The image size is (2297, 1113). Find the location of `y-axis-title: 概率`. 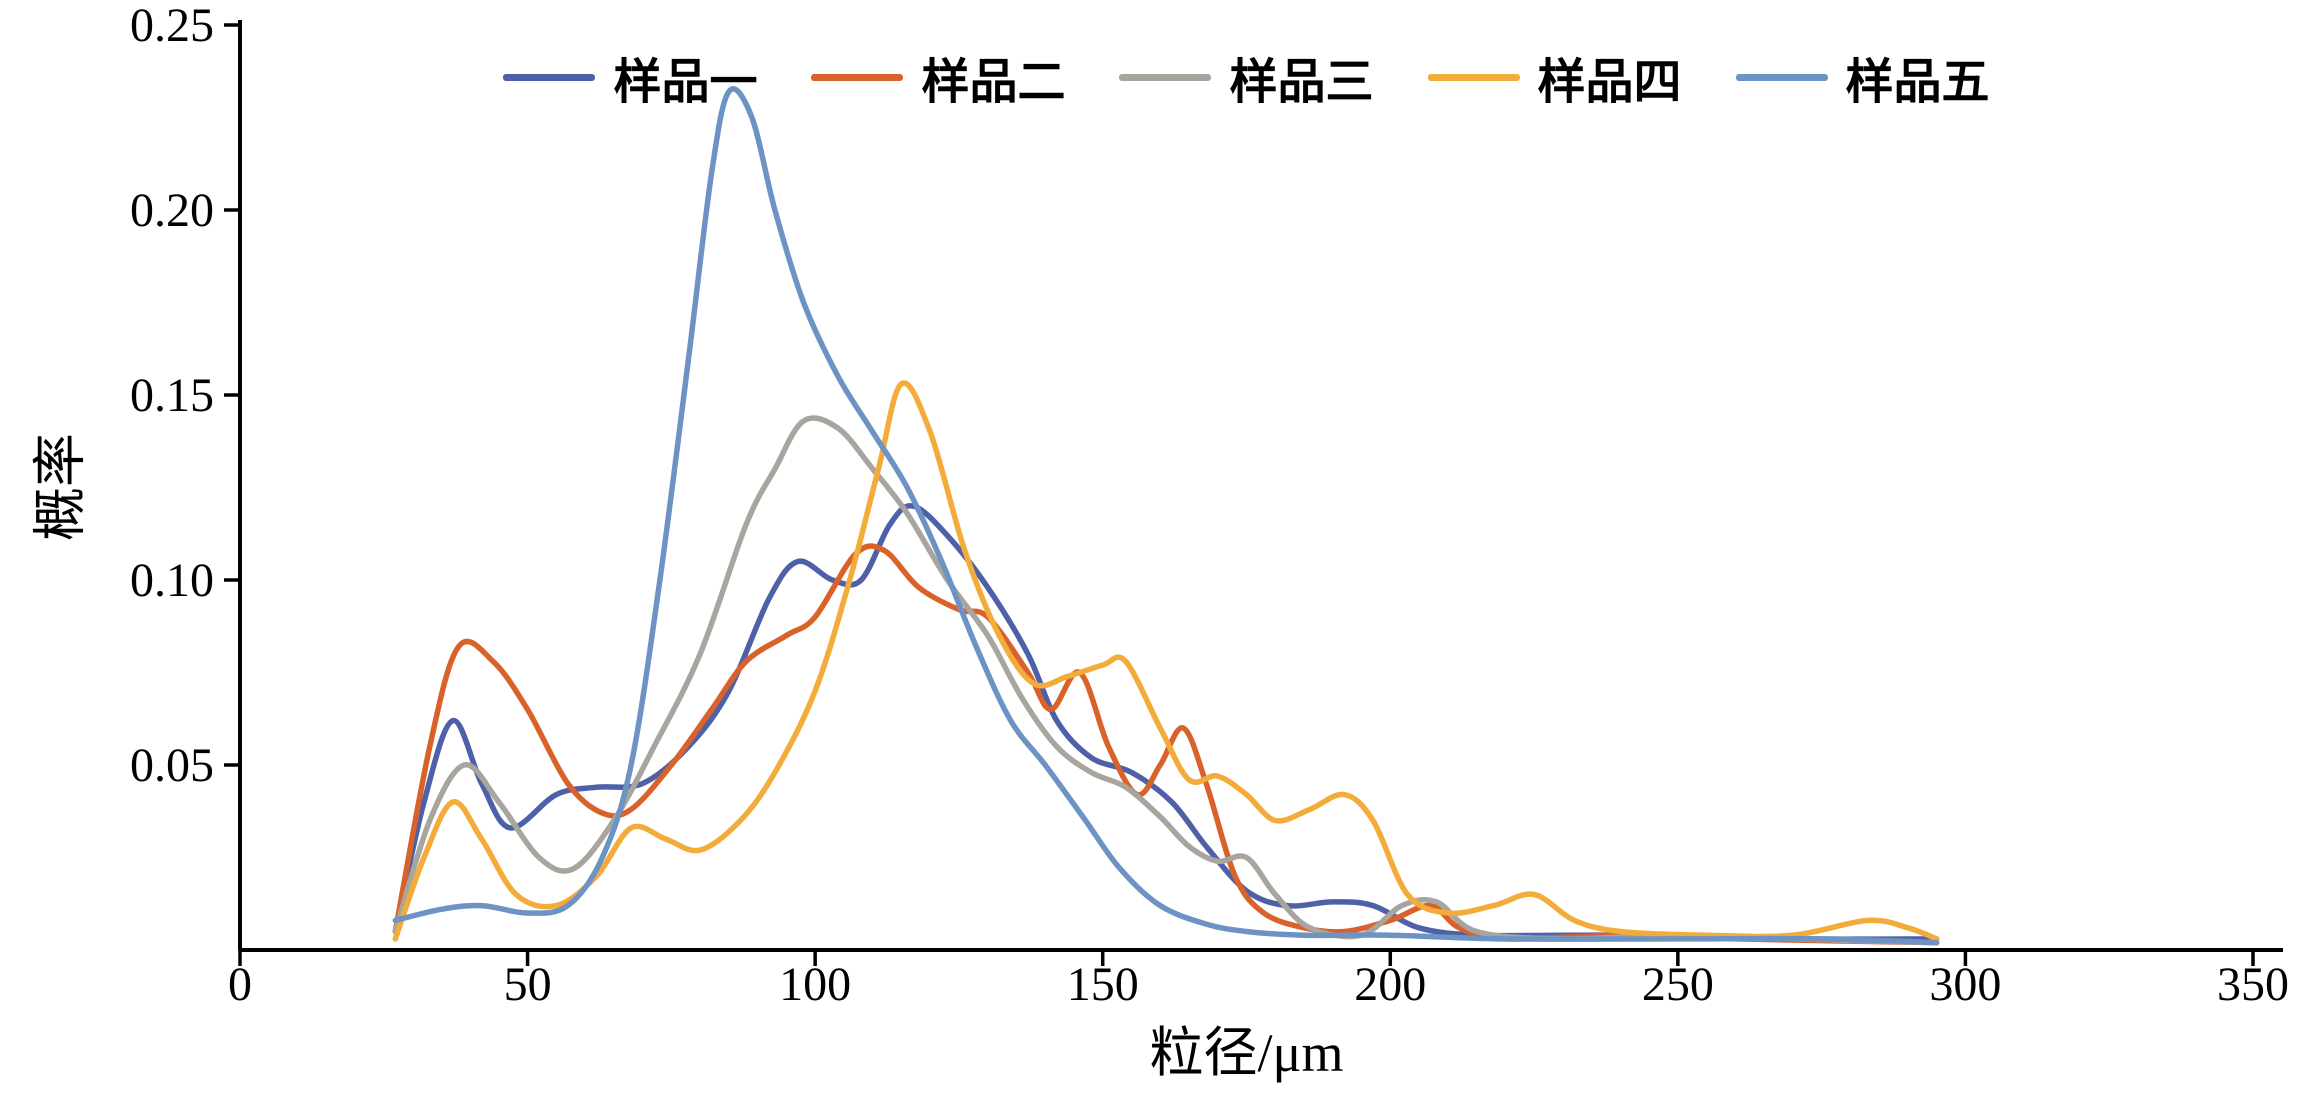

y-axis-title: 概率 is located at coordinates (60, 487).